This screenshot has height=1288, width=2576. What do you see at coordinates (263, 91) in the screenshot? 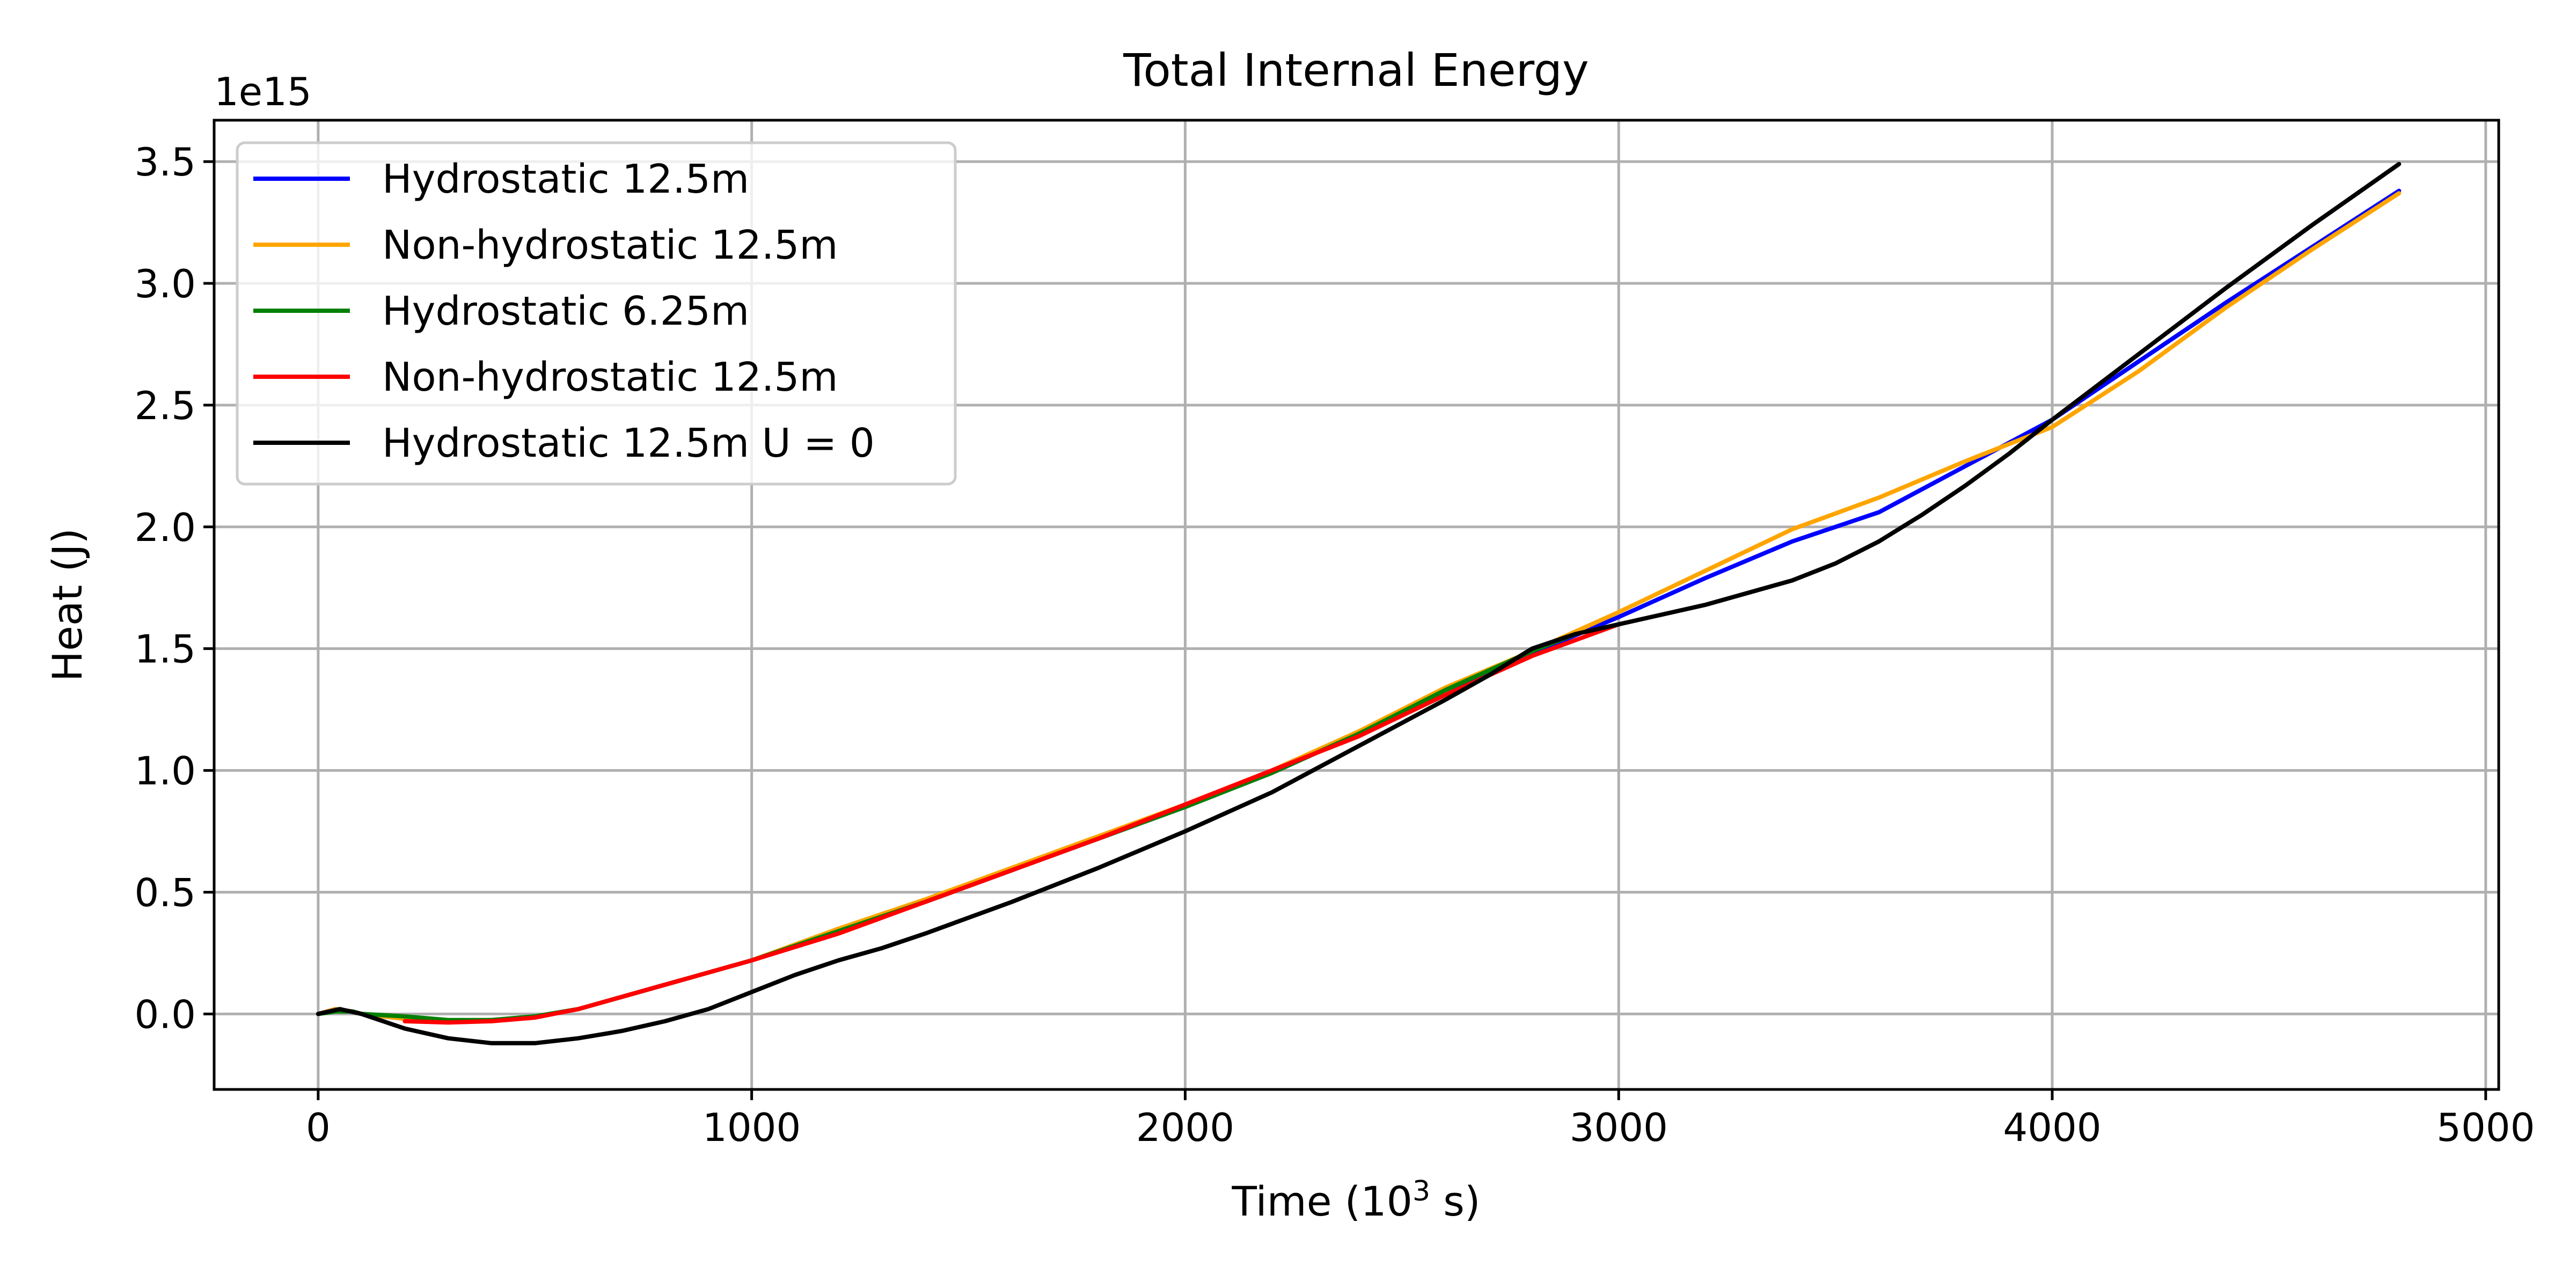
I see `y-offset-label: 1e15` at bounding box center [263, 91].